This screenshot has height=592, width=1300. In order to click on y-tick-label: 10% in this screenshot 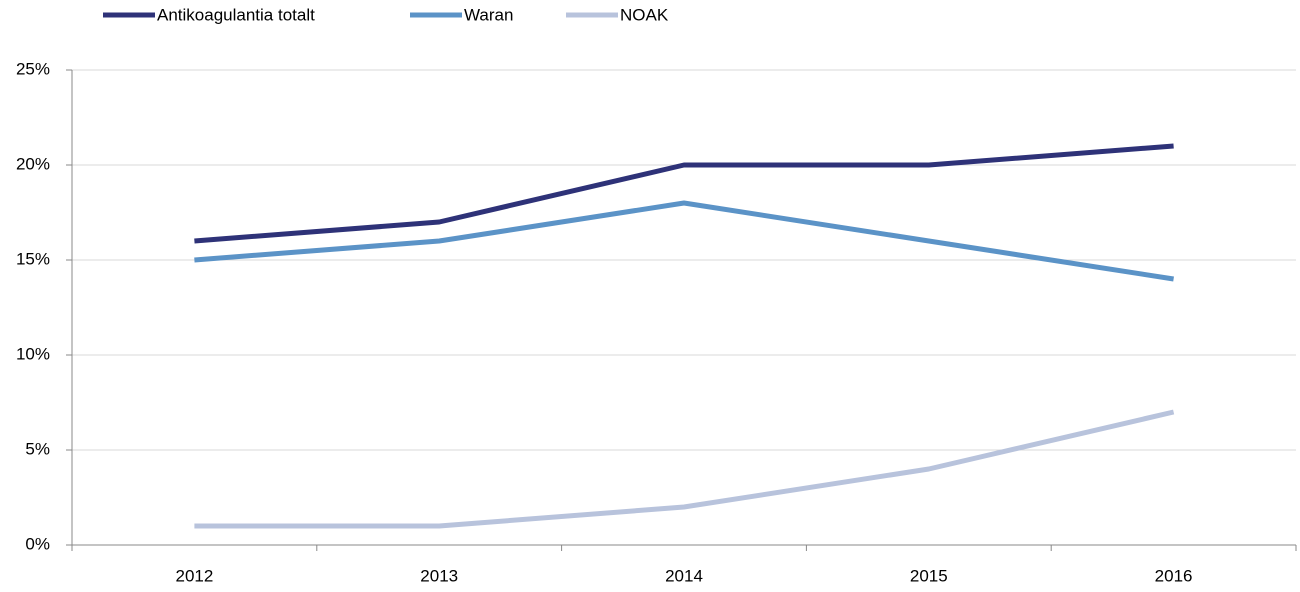, I will do `click(33, 353)`.